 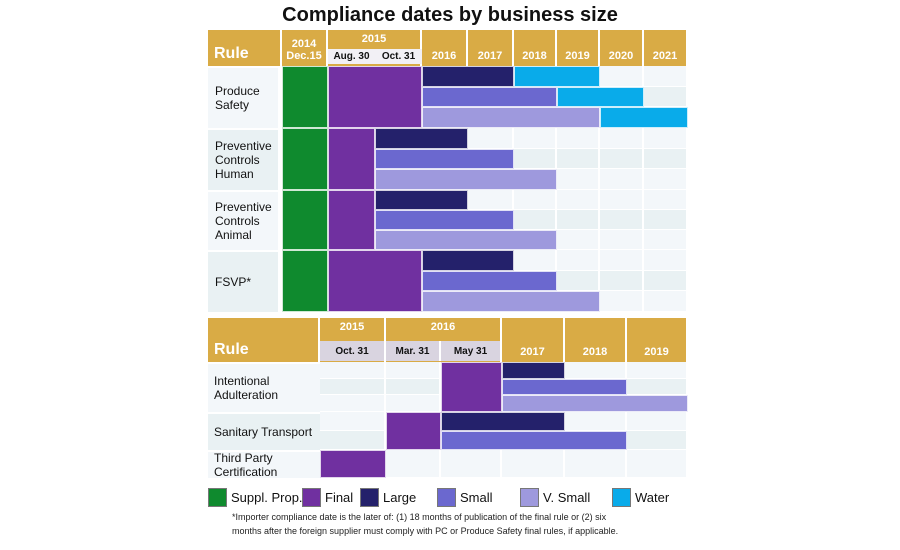 What do you see at coordinates (243, 97) in the screenshot?
I see `rule-label: Produce Safety` at bounding box center [243, 97].